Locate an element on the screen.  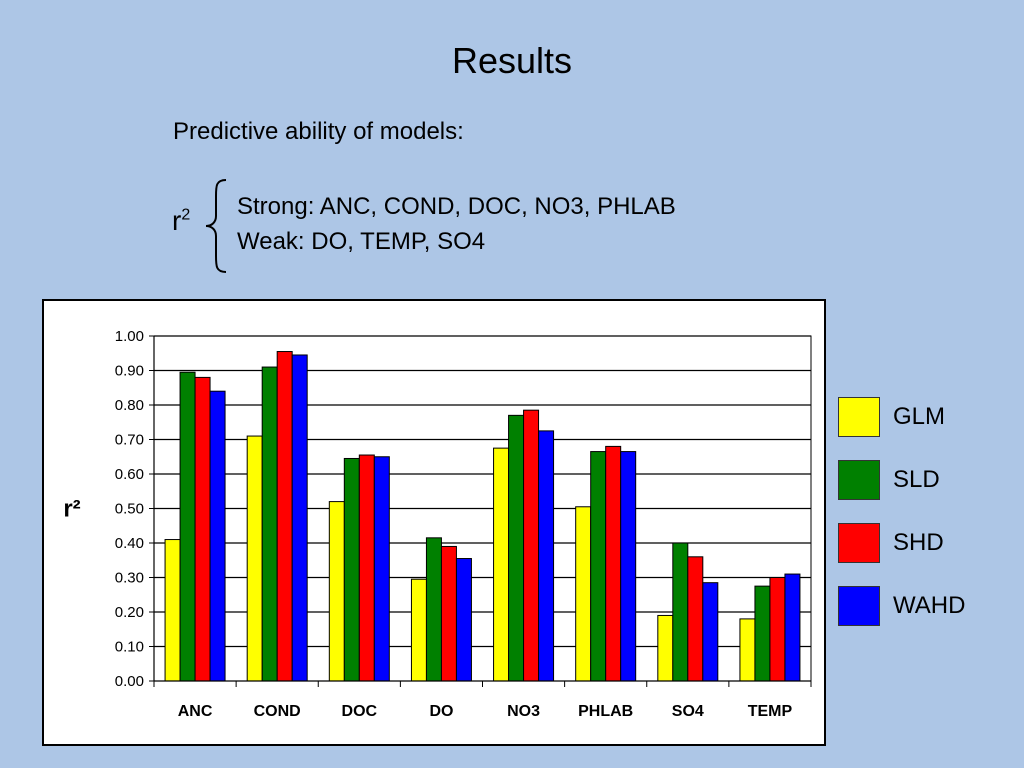
legend-label: SHD is located at coordinates (918, 542).